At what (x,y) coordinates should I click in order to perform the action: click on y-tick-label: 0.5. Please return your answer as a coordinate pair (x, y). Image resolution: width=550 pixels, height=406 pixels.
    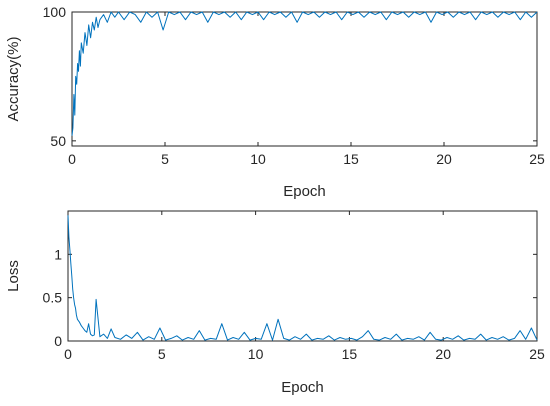
    Looking at the image, I should click on (53, 298).